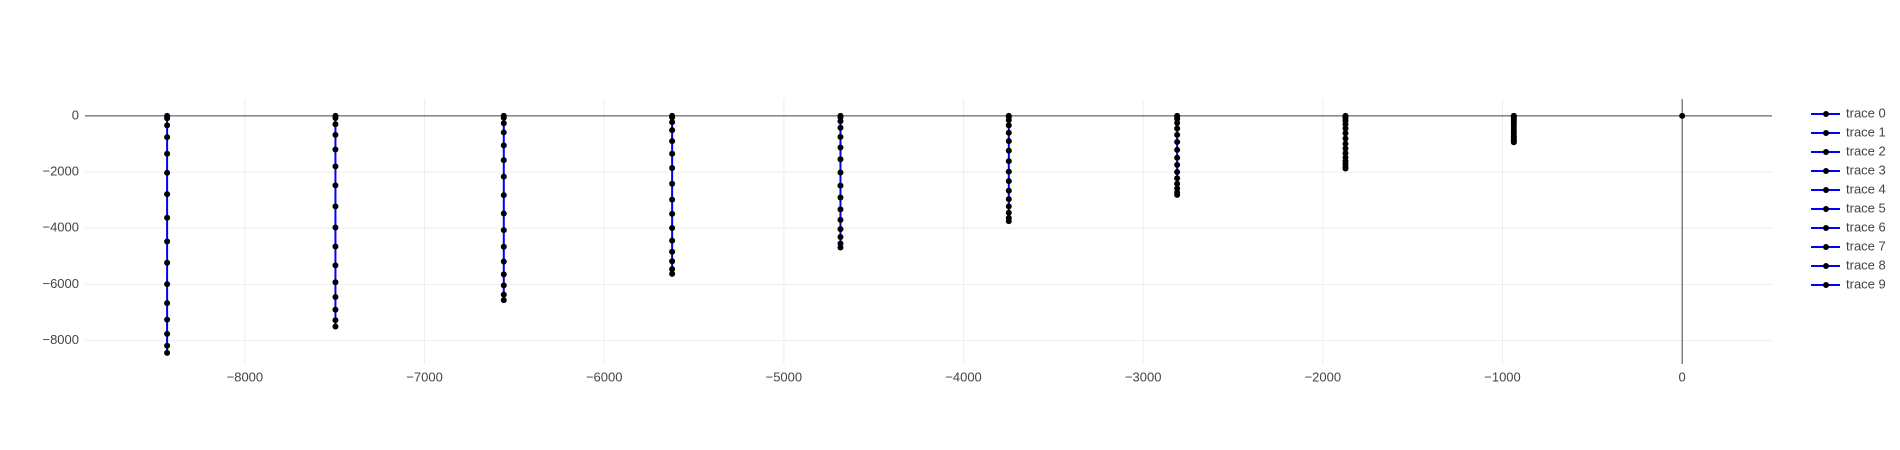 Image resolution: width=1900 pixels, height=450 pixels. Describe the element at coordinates (60, 171) in the screenshot. I see `y-tick-label: −2000` at that location.